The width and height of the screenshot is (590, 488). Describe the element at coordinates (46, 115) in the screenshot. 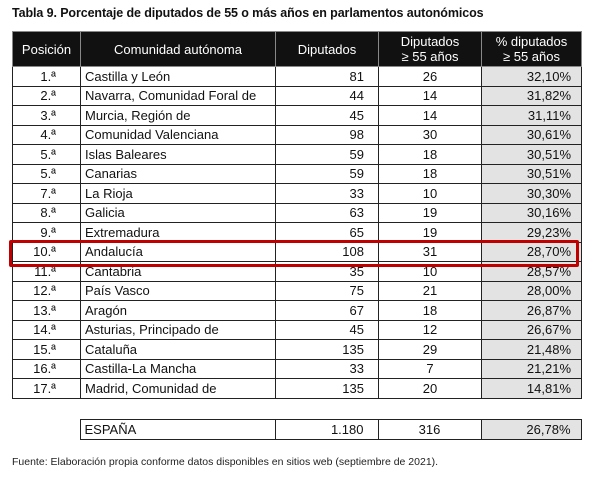

I see `row-position: 3.ª` at that location.